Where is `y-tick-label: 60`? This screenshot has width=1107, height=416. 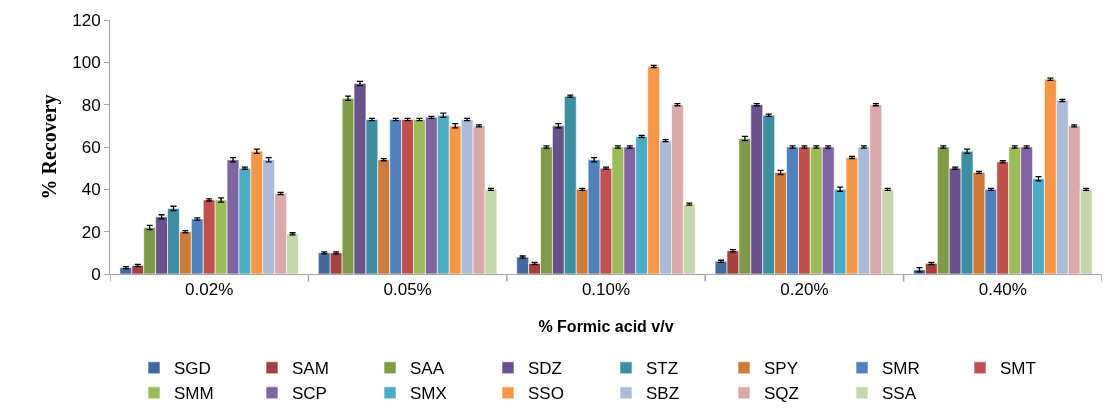 y-tick-label: 60 is located at coordinates (91, 147).